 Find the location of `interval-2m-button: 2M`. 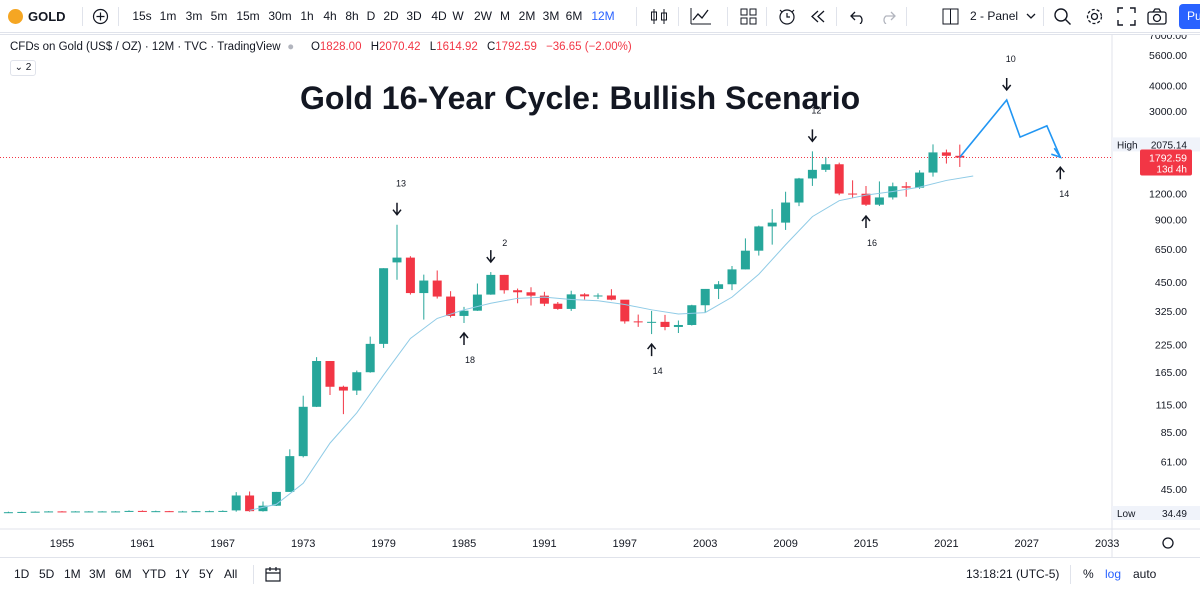

interval-2m-button: 2M is located at coordinates (527, 16).